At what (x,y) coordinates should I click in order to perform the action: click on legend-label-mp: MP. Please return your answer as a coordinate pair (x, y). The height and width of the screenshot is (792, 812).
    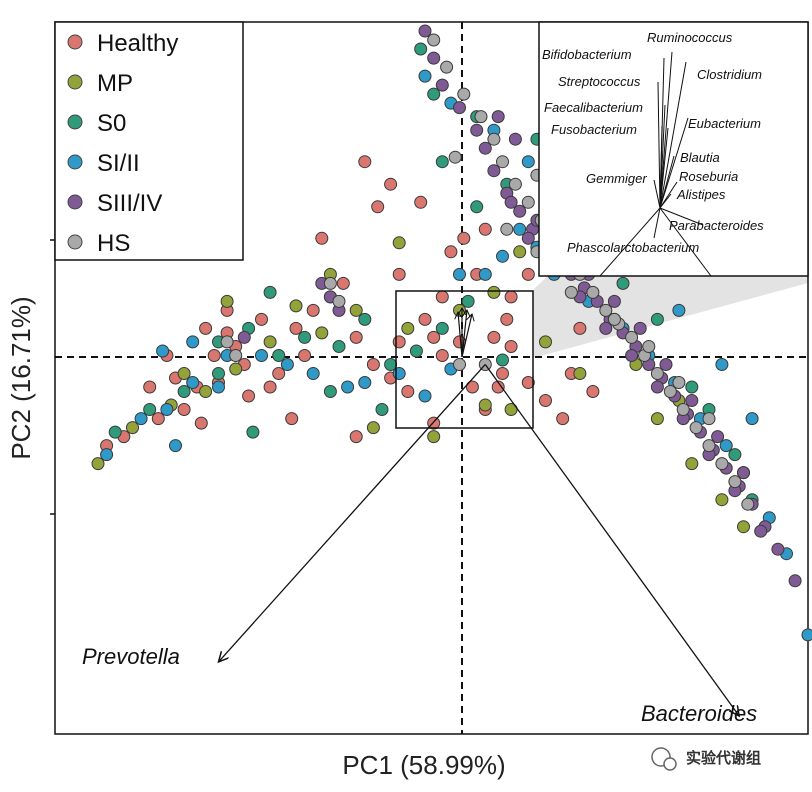
    Looking at the image, I should click on (115, 83).